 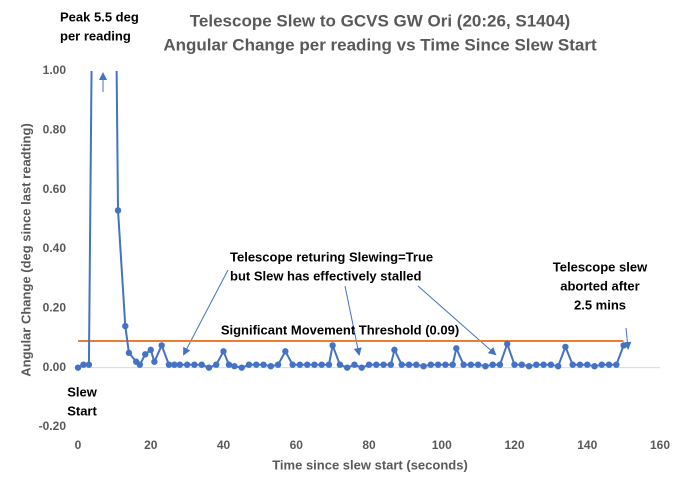 I want to click on annotation: Start, so click(x=82, y=410).